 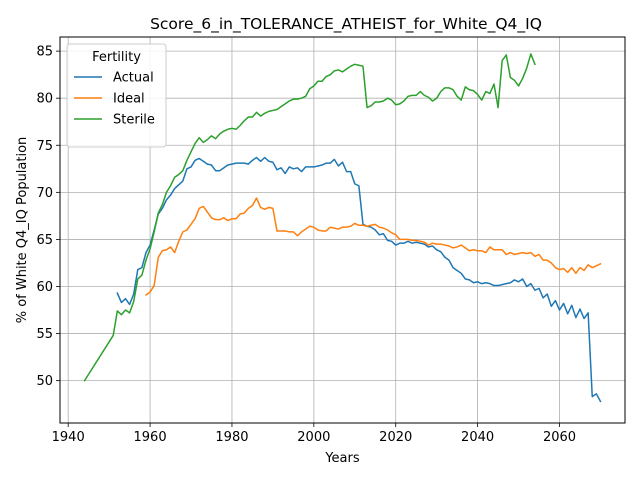 I want to click on y-tick-label: 65, so click(x=44, y=240).